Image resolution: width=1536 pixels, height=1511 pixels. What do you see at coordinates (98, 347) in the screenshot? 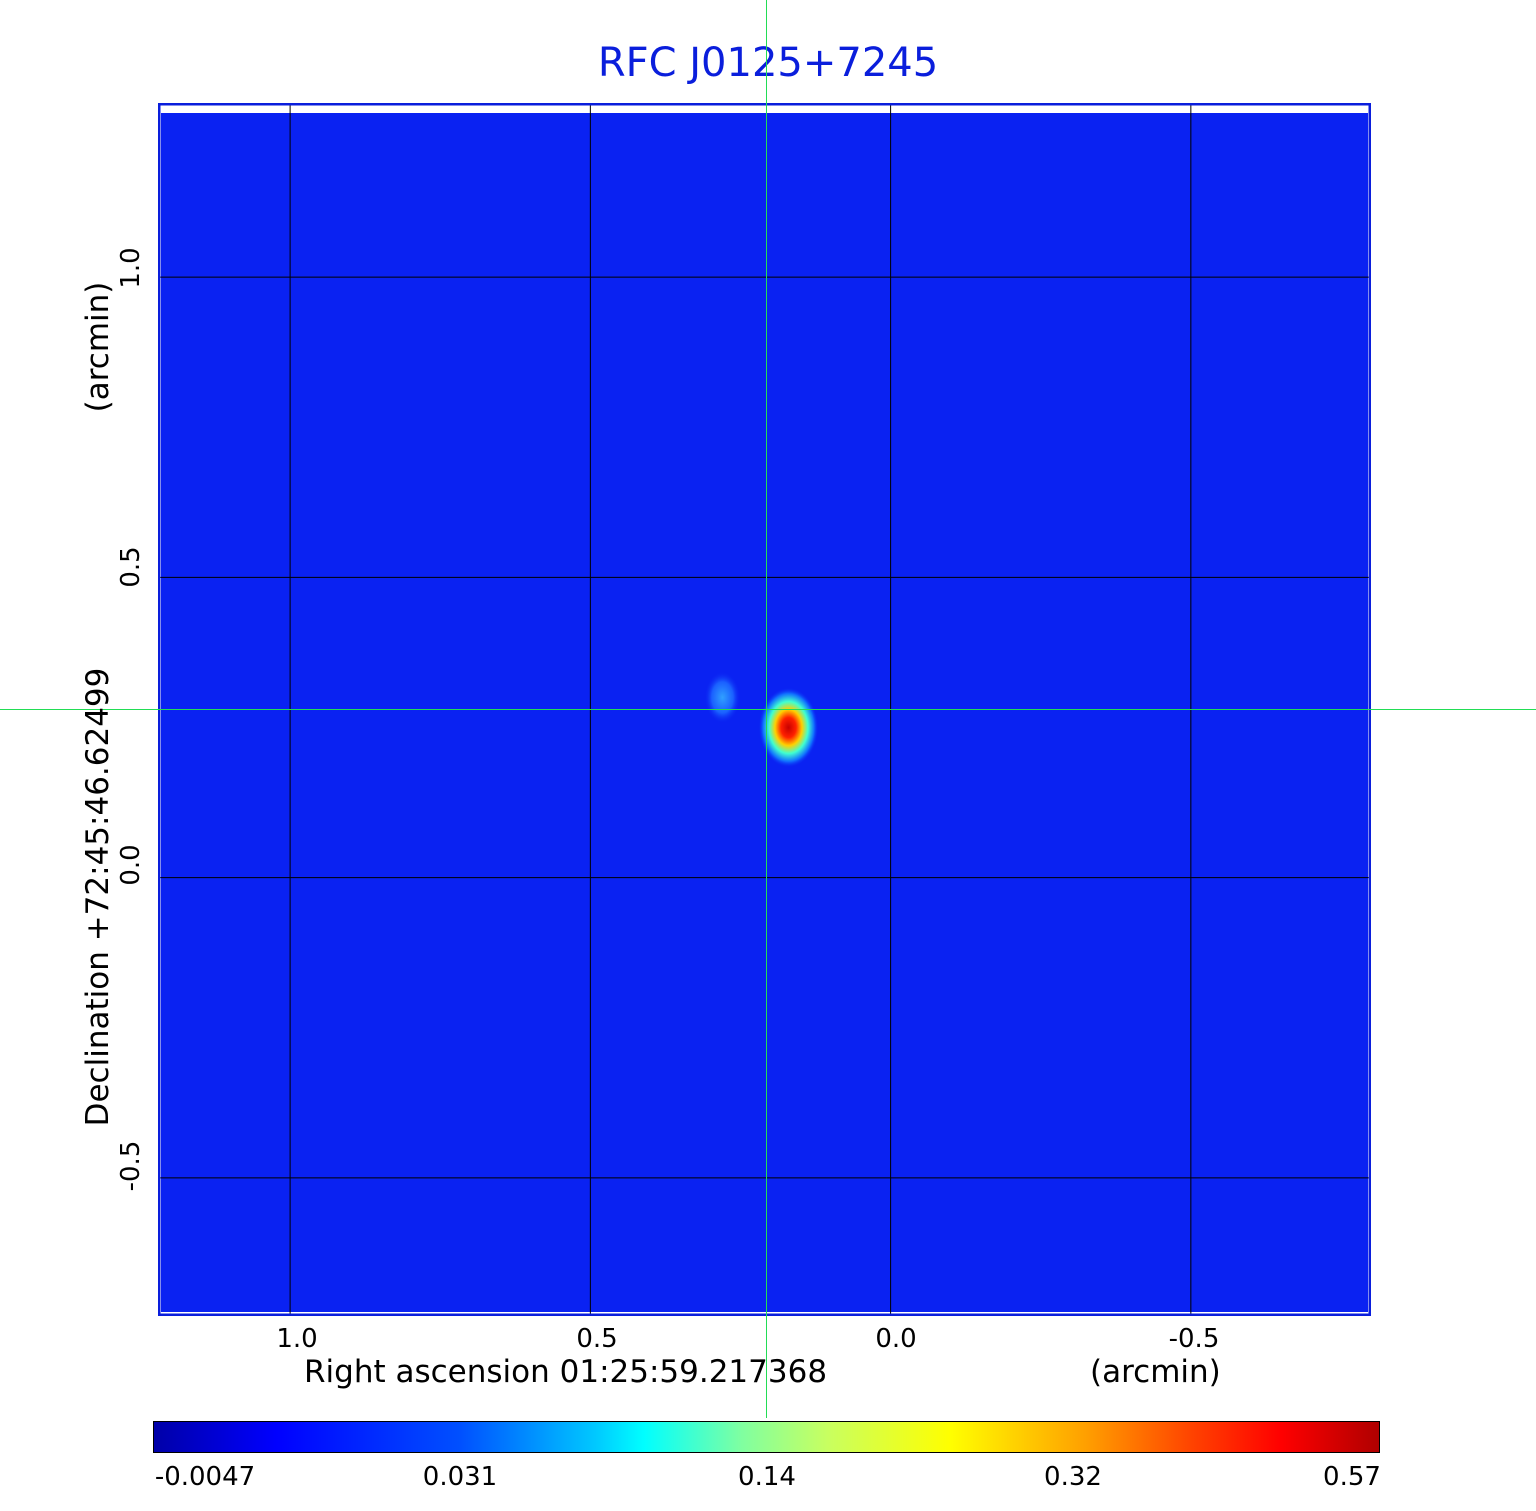
I see `y-axis-unit: (arcmin)` at bounding box center [98, 347].